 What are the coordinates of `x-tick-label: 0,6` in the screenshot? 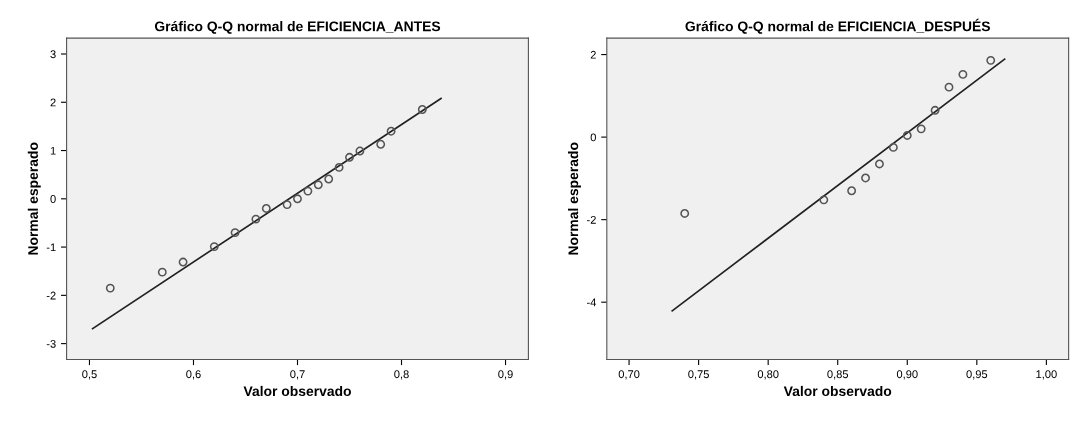 It's located at (193, 375).